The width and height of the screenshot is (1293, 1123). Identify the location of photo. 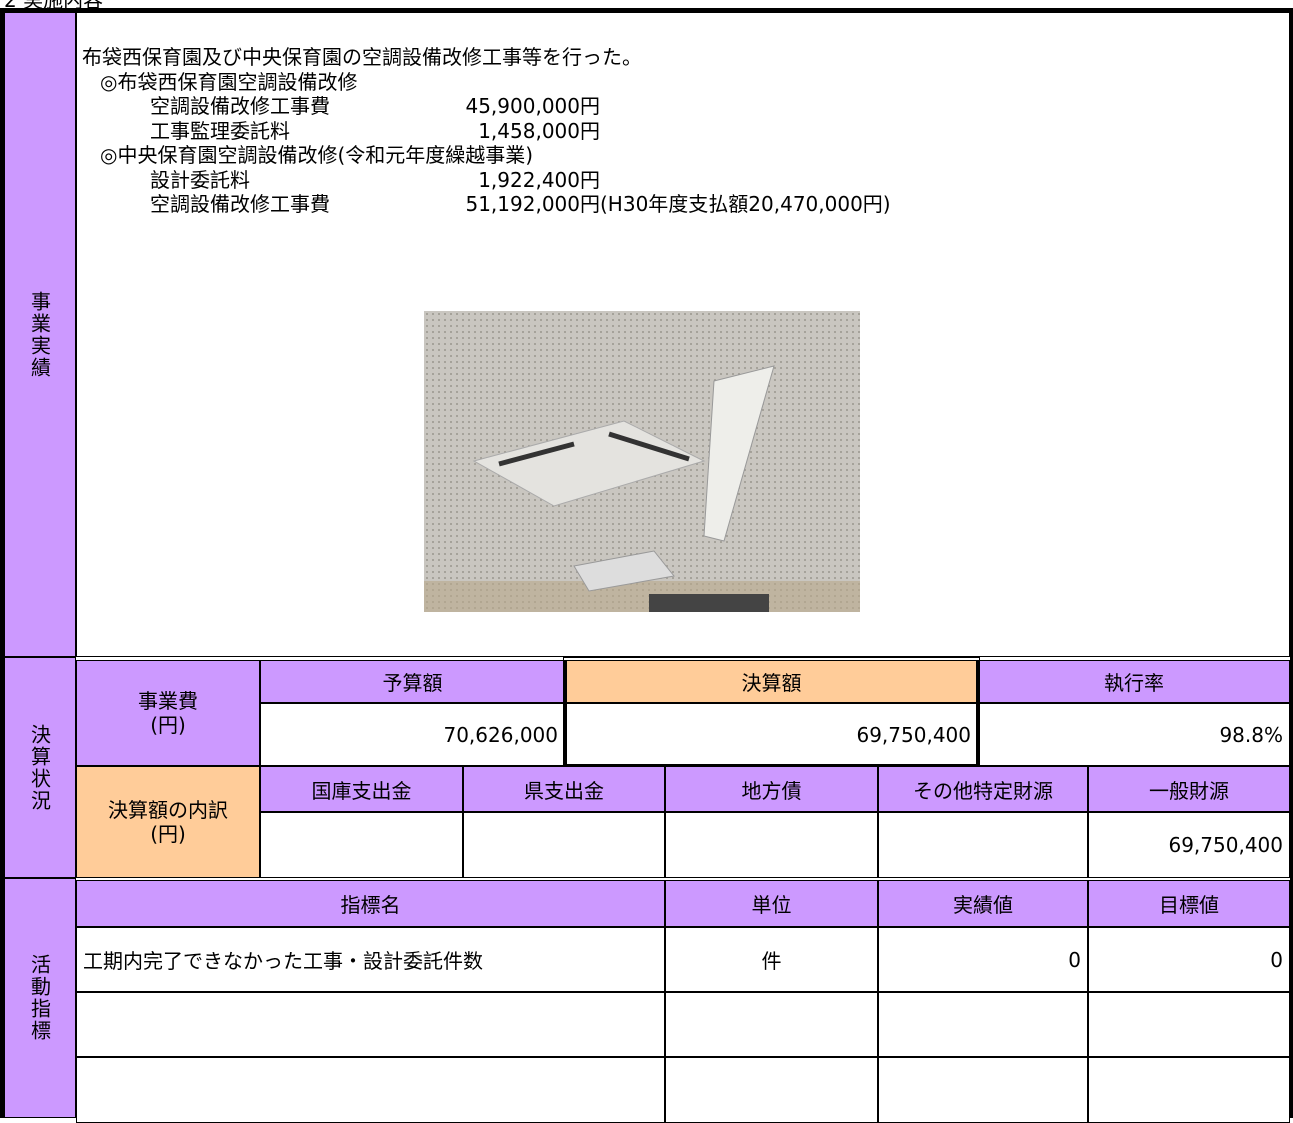
(642, 461).